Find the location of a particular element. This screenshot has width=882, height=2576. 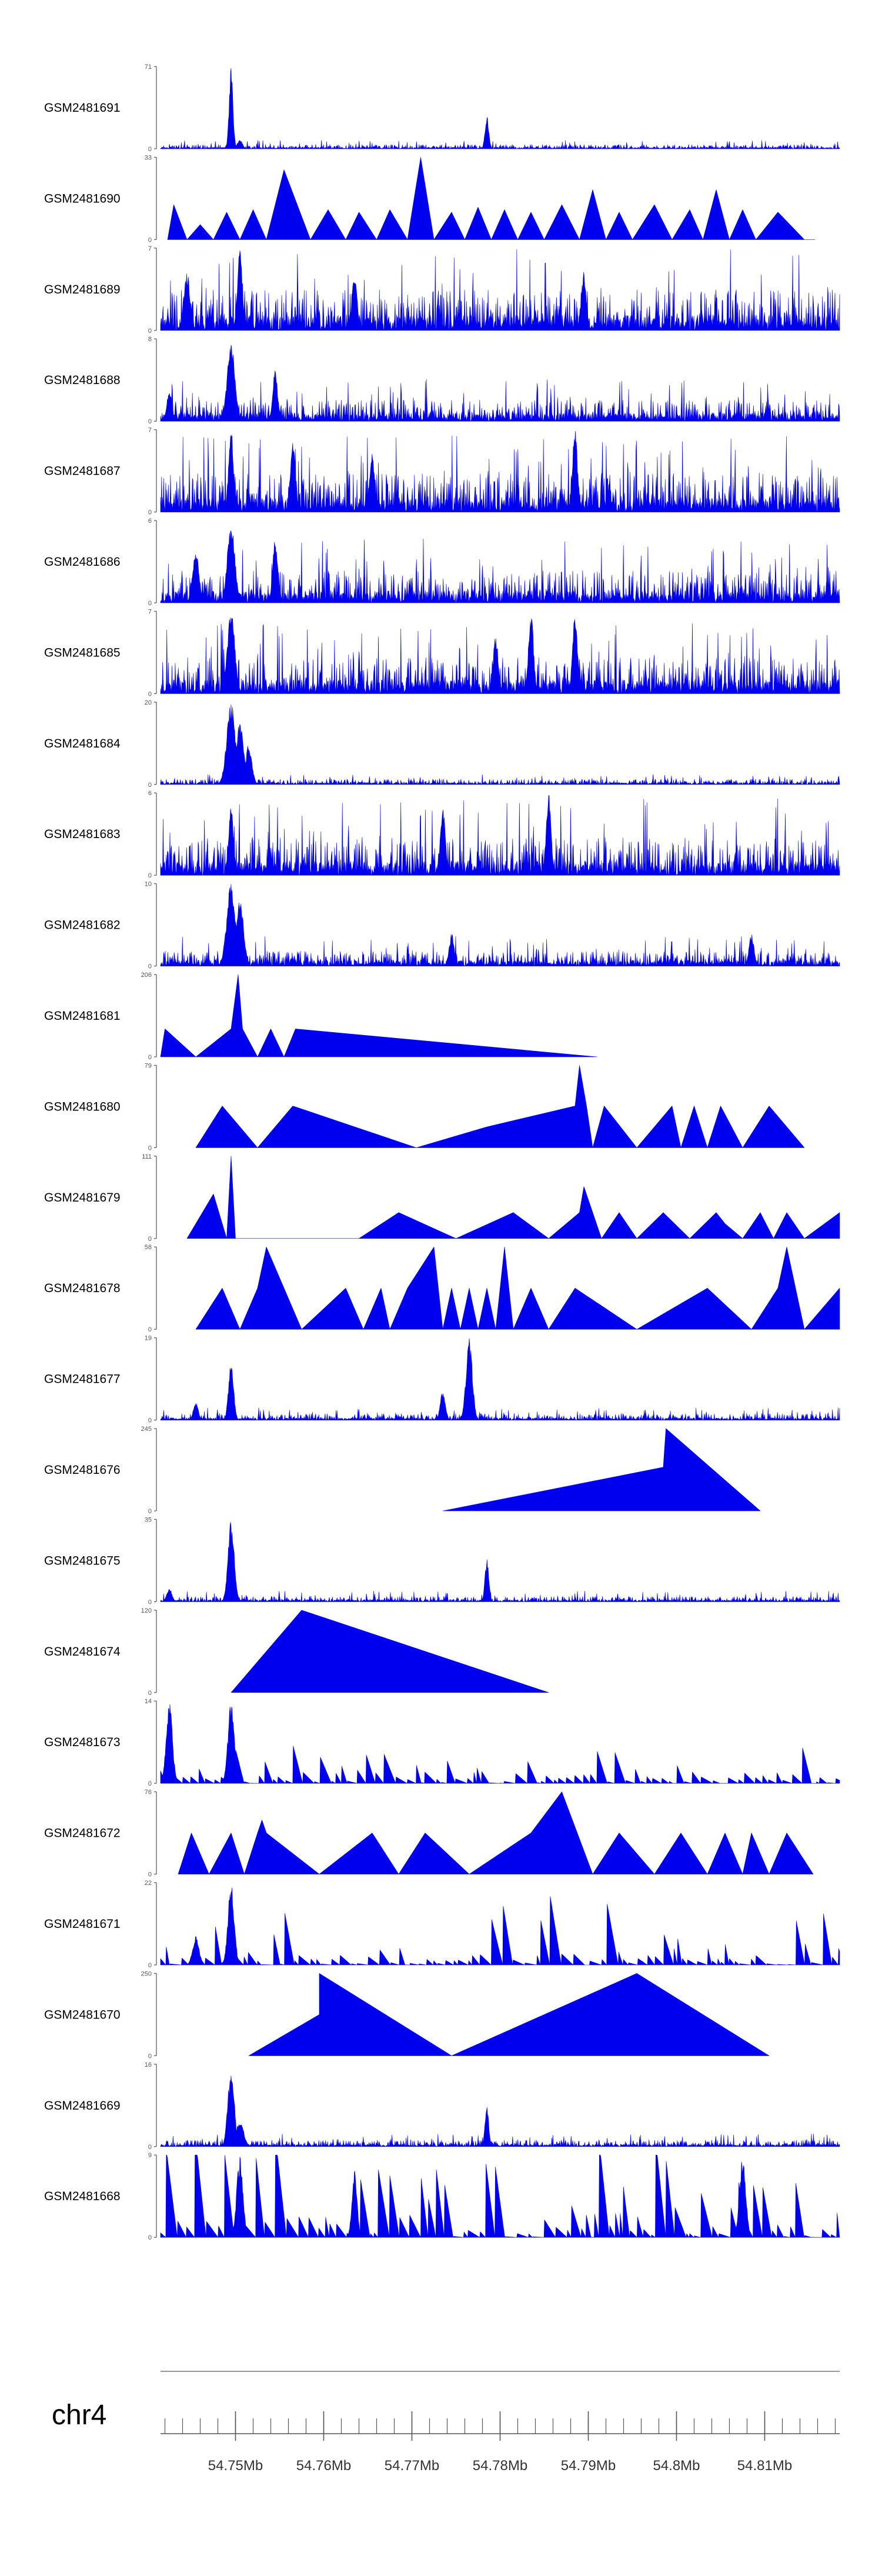

track-GSM2481679: GSM2481679 111 0 is located at coordinates (442, 1198).